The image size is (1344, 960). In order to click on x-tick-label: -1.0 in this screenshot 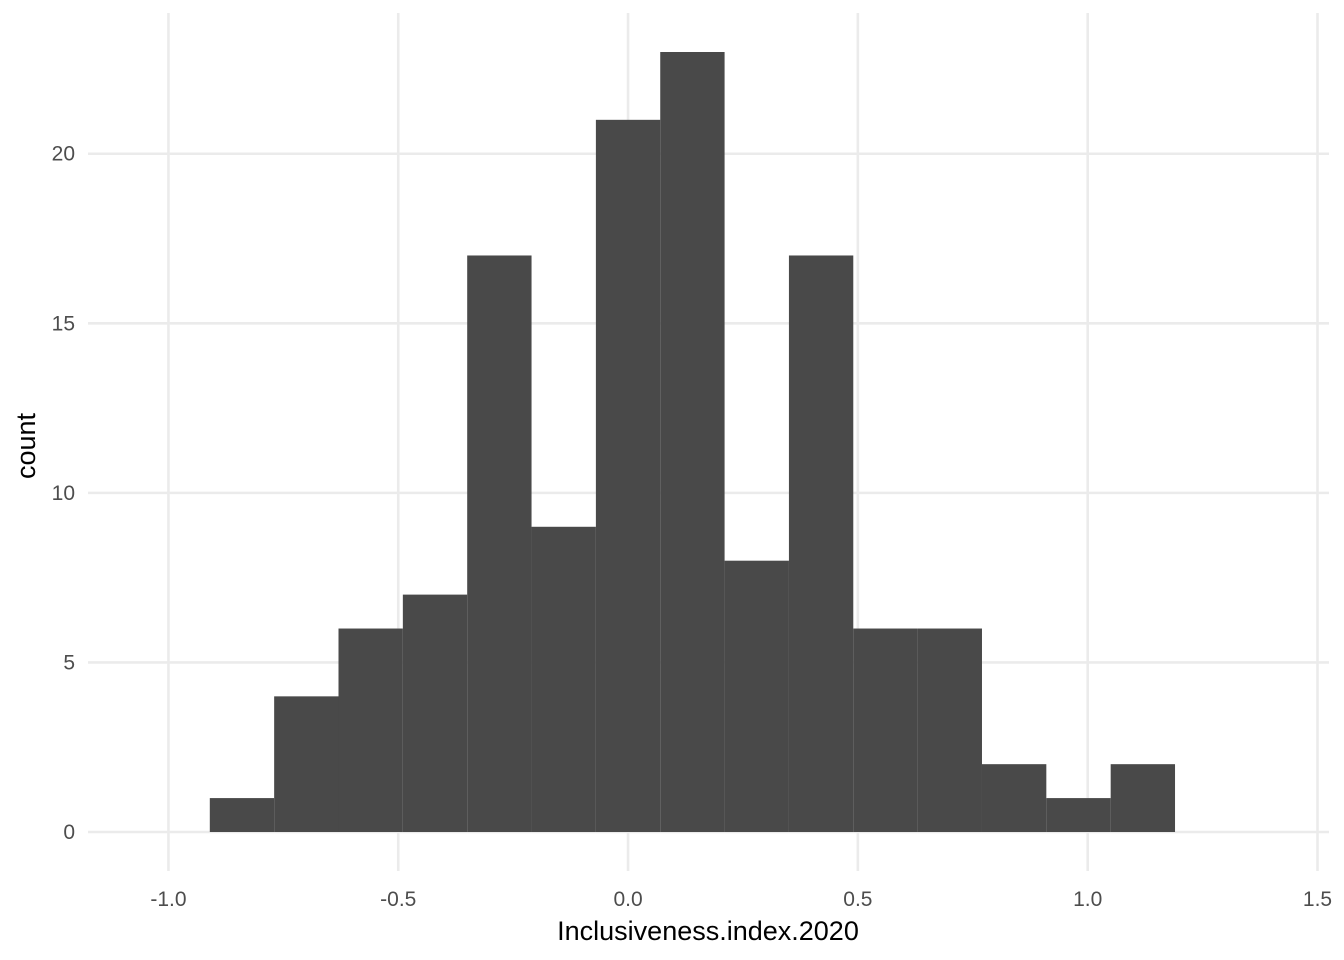, I will do `click(168, 899)`.